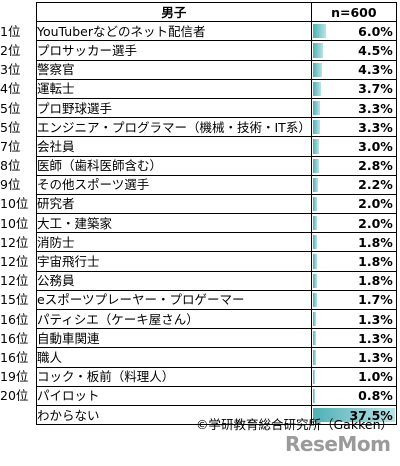 The height and width of the screenshot is (466, 400). I want to click on occupation-label: わからない, so click(174, 415).